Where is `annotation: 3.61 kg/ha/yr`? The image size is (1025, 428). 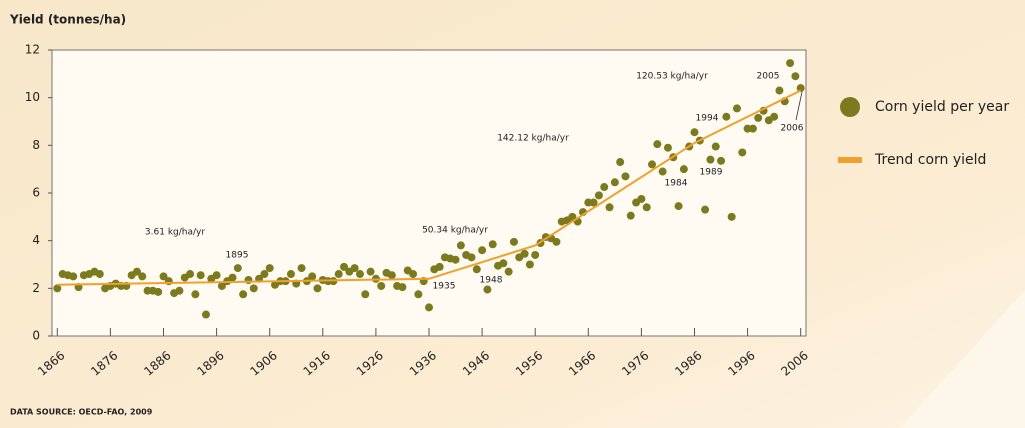
annotation: 3.61 kg/ha/yr is located at coordinates (175, 233).